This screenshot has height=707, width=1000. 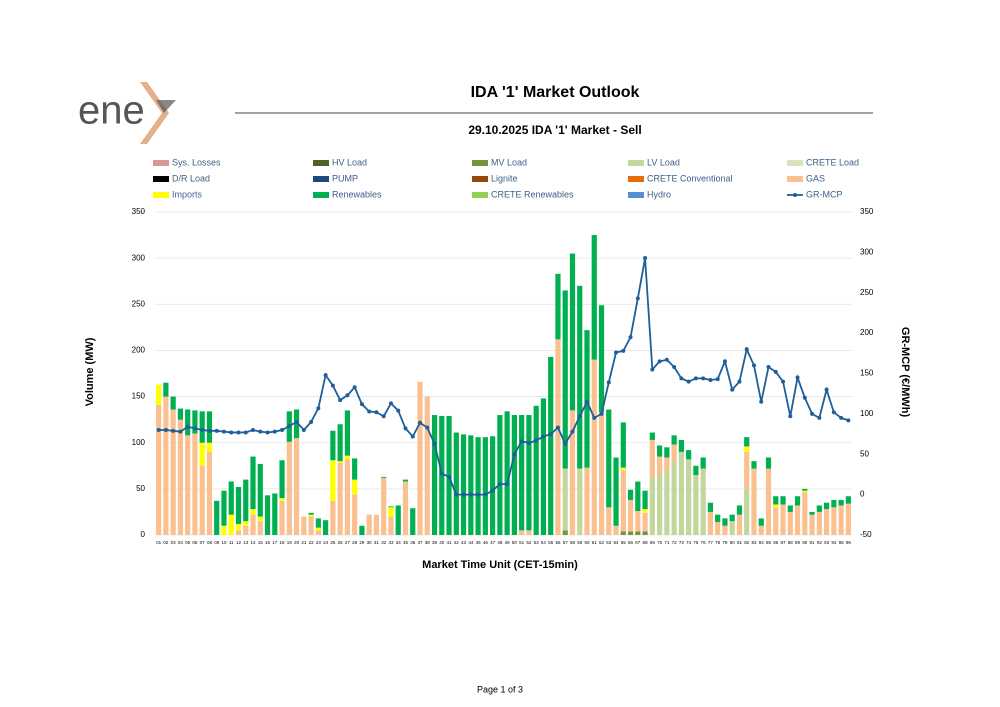 What do you see at coordinates (345, 178) in the screenshot?
I see `legend-label: PUMP` at bounding box center [345, 178].